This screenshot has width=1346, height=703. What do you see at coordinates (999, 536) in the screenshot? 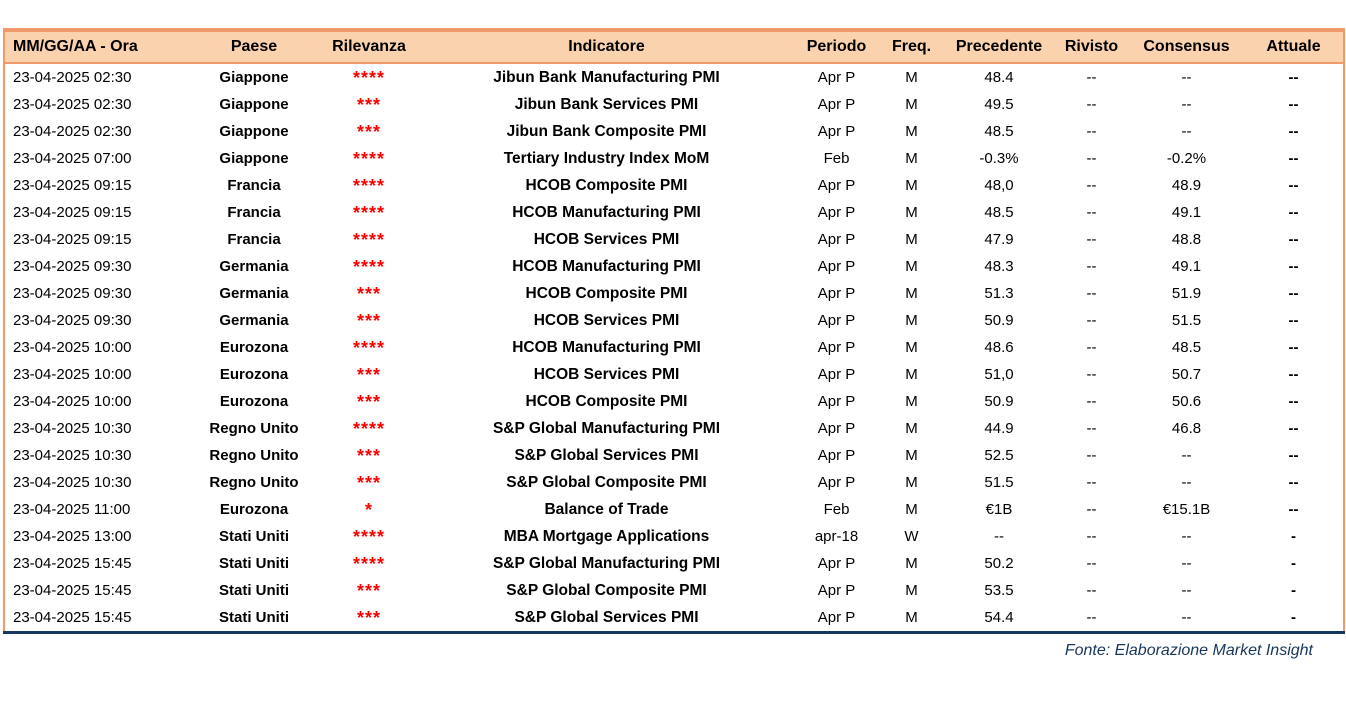
I see `previous-cell: --` at bounding box center [999, 536].